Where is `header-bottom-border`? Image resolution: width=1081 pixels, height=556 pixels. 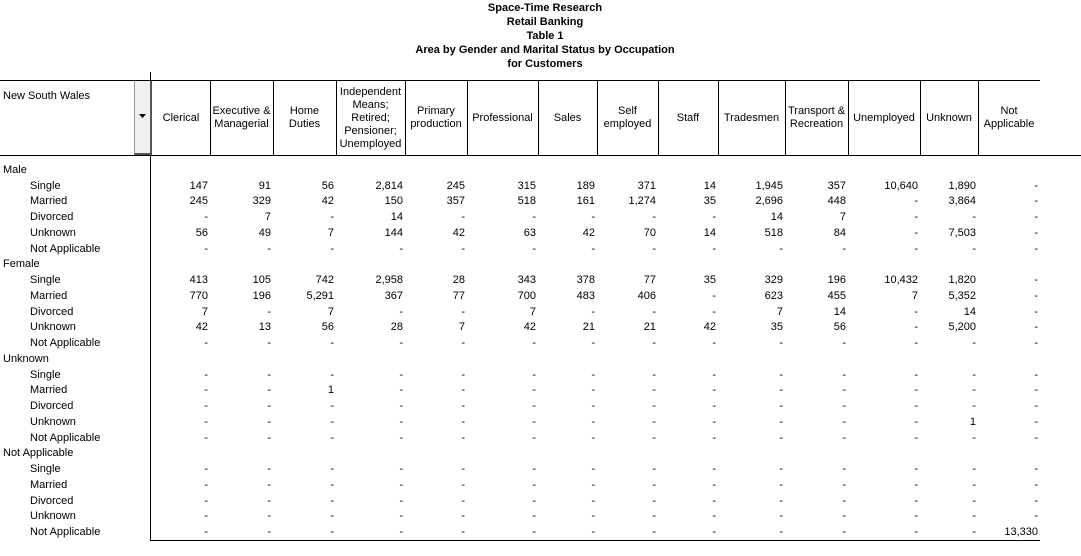 header-bottom-border is located at coordinates (540, 155).